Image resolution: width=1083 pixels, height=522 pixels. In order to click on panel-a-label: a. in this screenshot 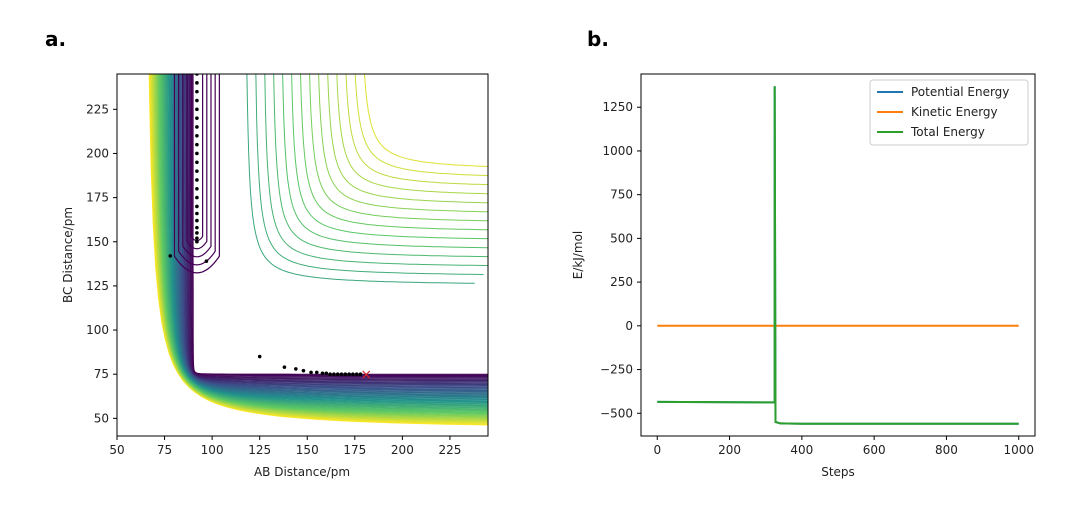, I will do `click(55, 39)`.